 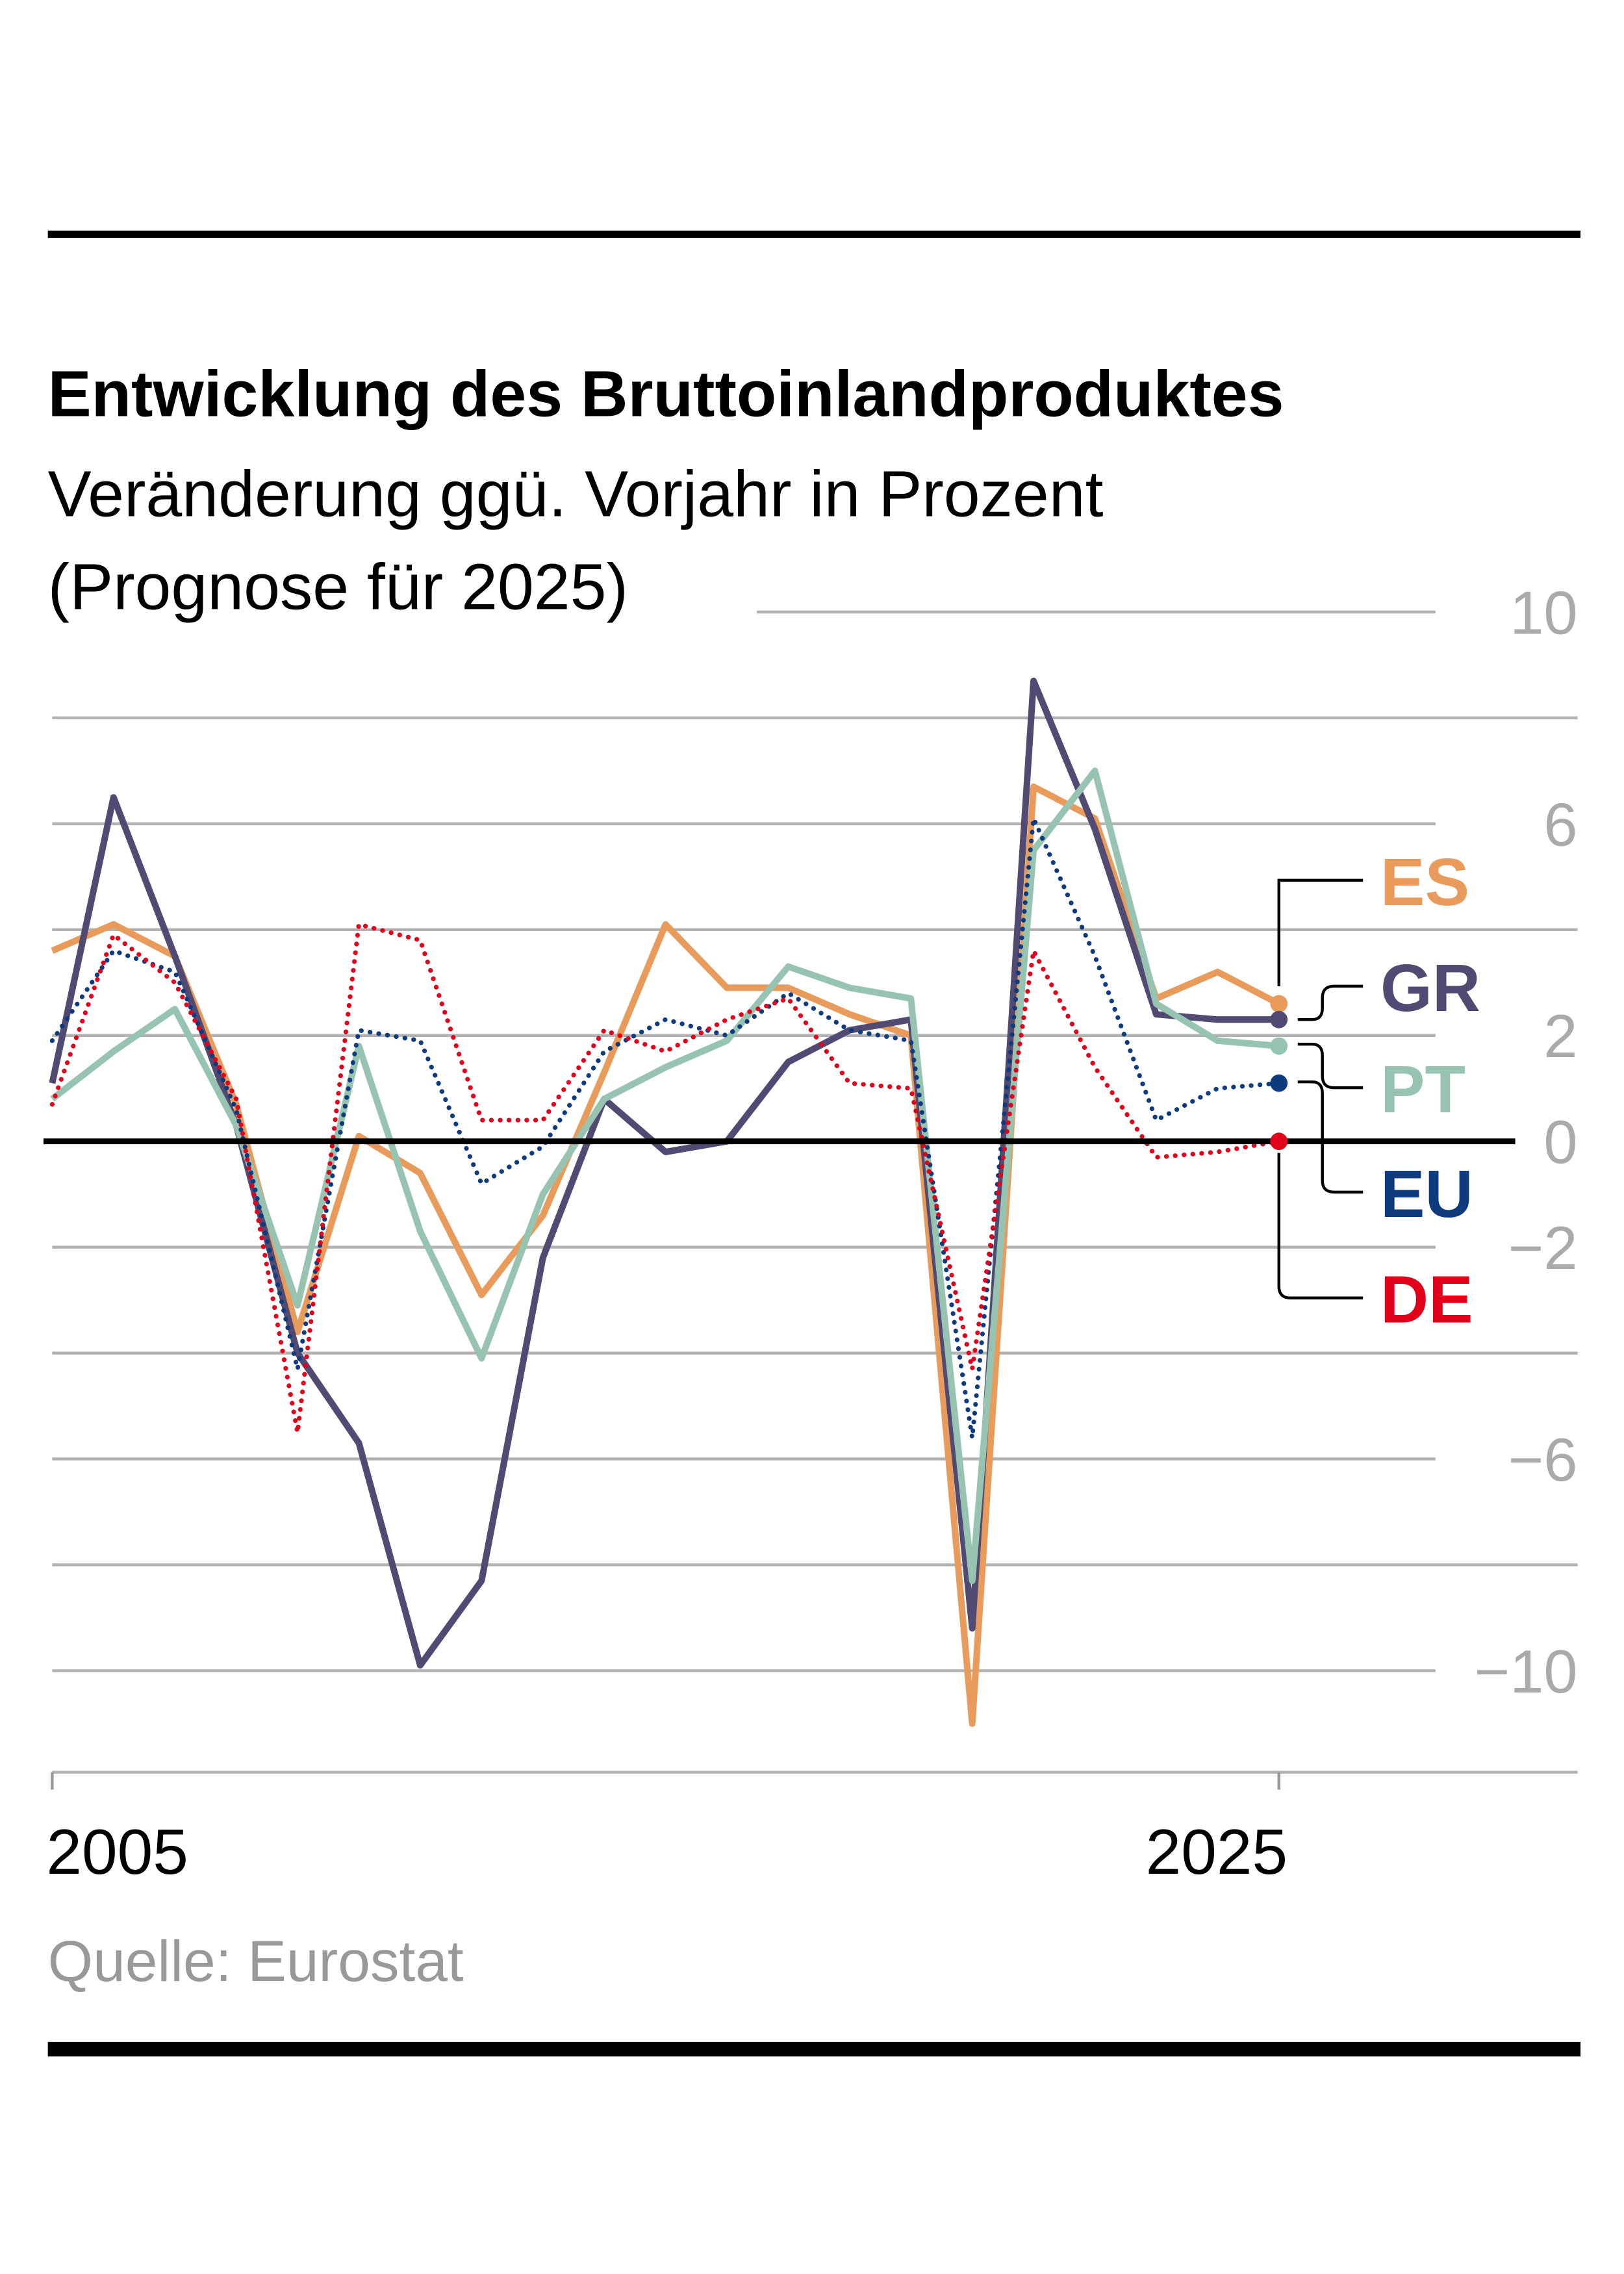 What do you see at coordinates (1426, 1299) in the screenshot?
I see `label-de: DE` at bounding box center [1426, 1299].